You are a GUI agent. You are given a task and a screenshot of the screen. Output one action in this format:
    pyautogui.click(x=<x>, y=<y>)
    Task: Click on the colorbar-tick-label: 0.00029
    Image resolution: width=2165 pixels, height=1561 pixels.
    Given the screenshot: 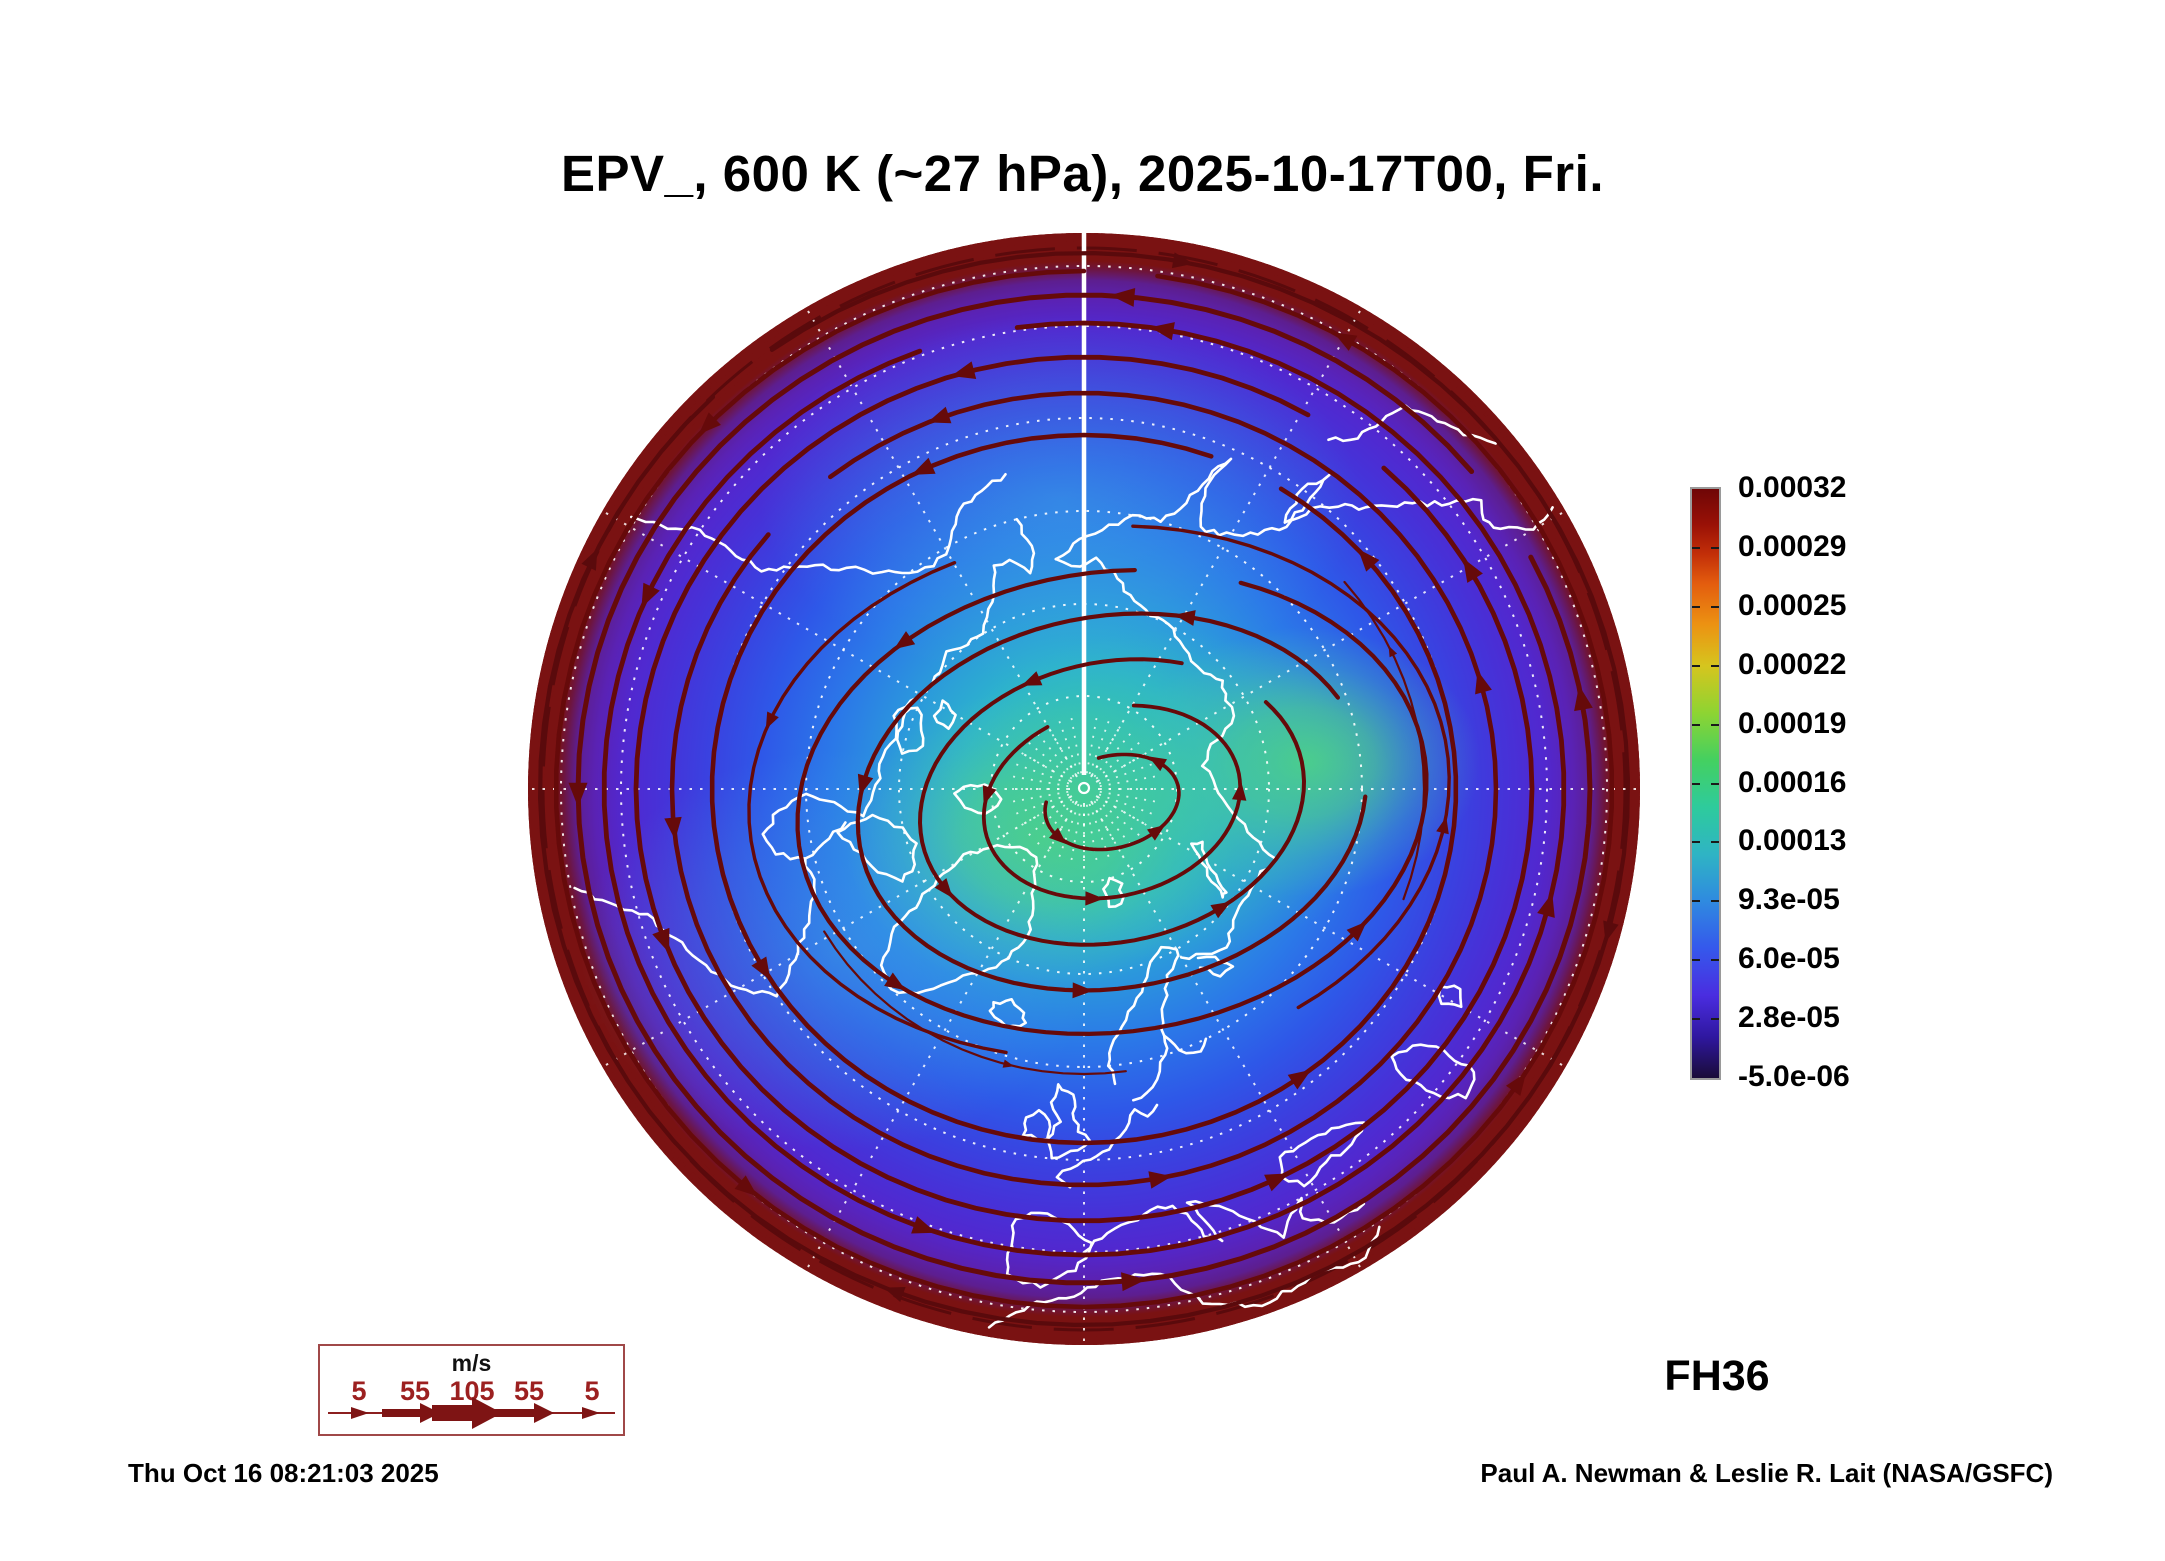 What is the action you would take?
    pyautogui.click(x=1792, y=546)
    